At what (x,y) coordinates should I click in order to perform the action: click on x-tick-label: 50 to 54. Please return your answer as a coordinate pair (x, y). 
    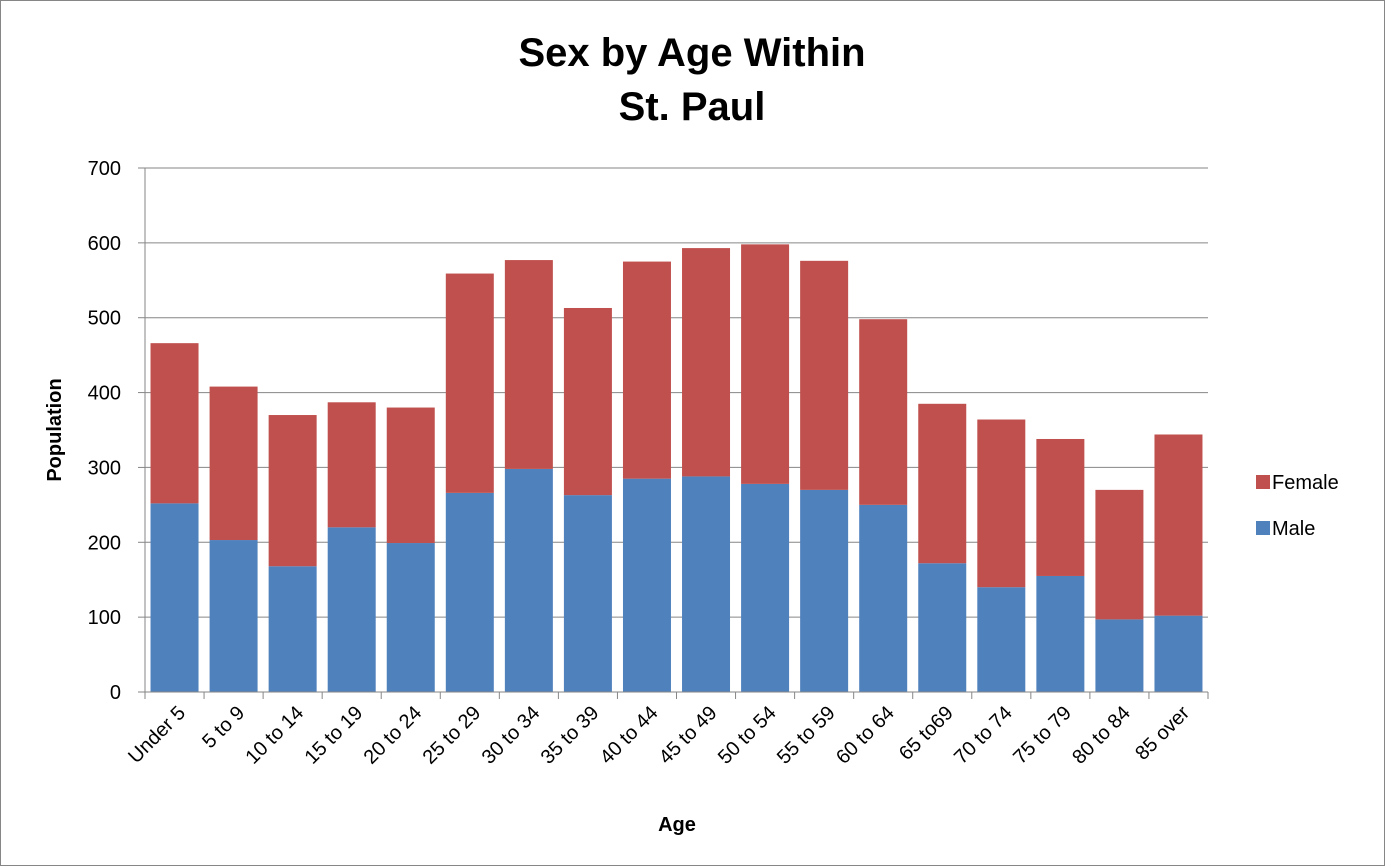
    Looking at the image, I should click on (747, 735).